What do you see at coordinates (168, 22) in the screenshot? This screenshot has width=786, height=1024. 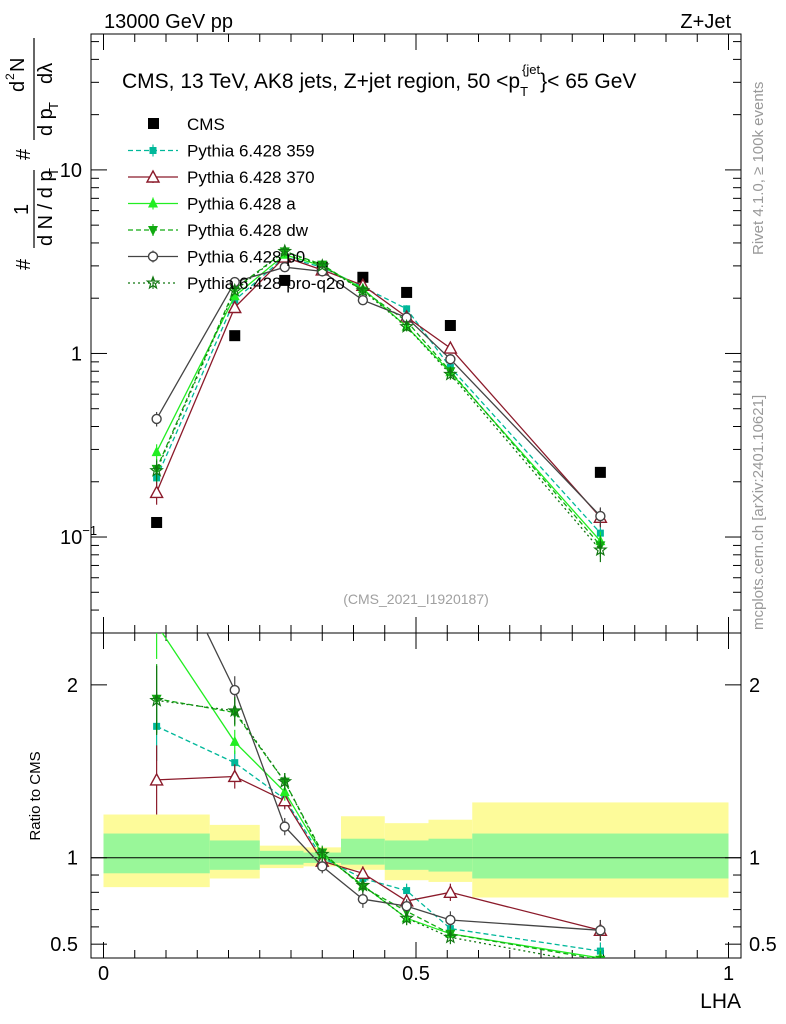 I see `header-left: 13000 GeV pp` at bounding box center [168, 22].